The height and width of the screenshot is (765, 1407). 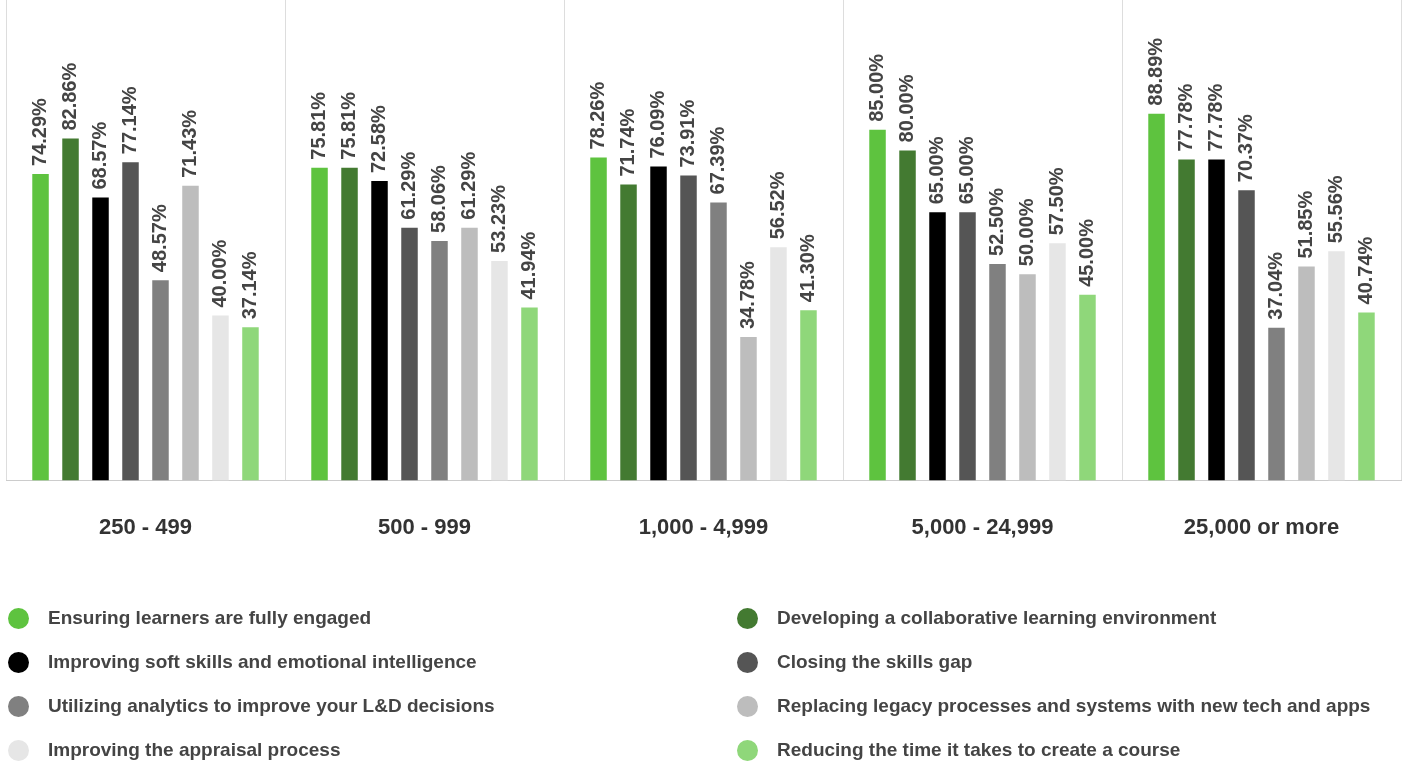 I want to click on legend-label: Reducing the time it takes to create a course, so click(x=979, y=750).